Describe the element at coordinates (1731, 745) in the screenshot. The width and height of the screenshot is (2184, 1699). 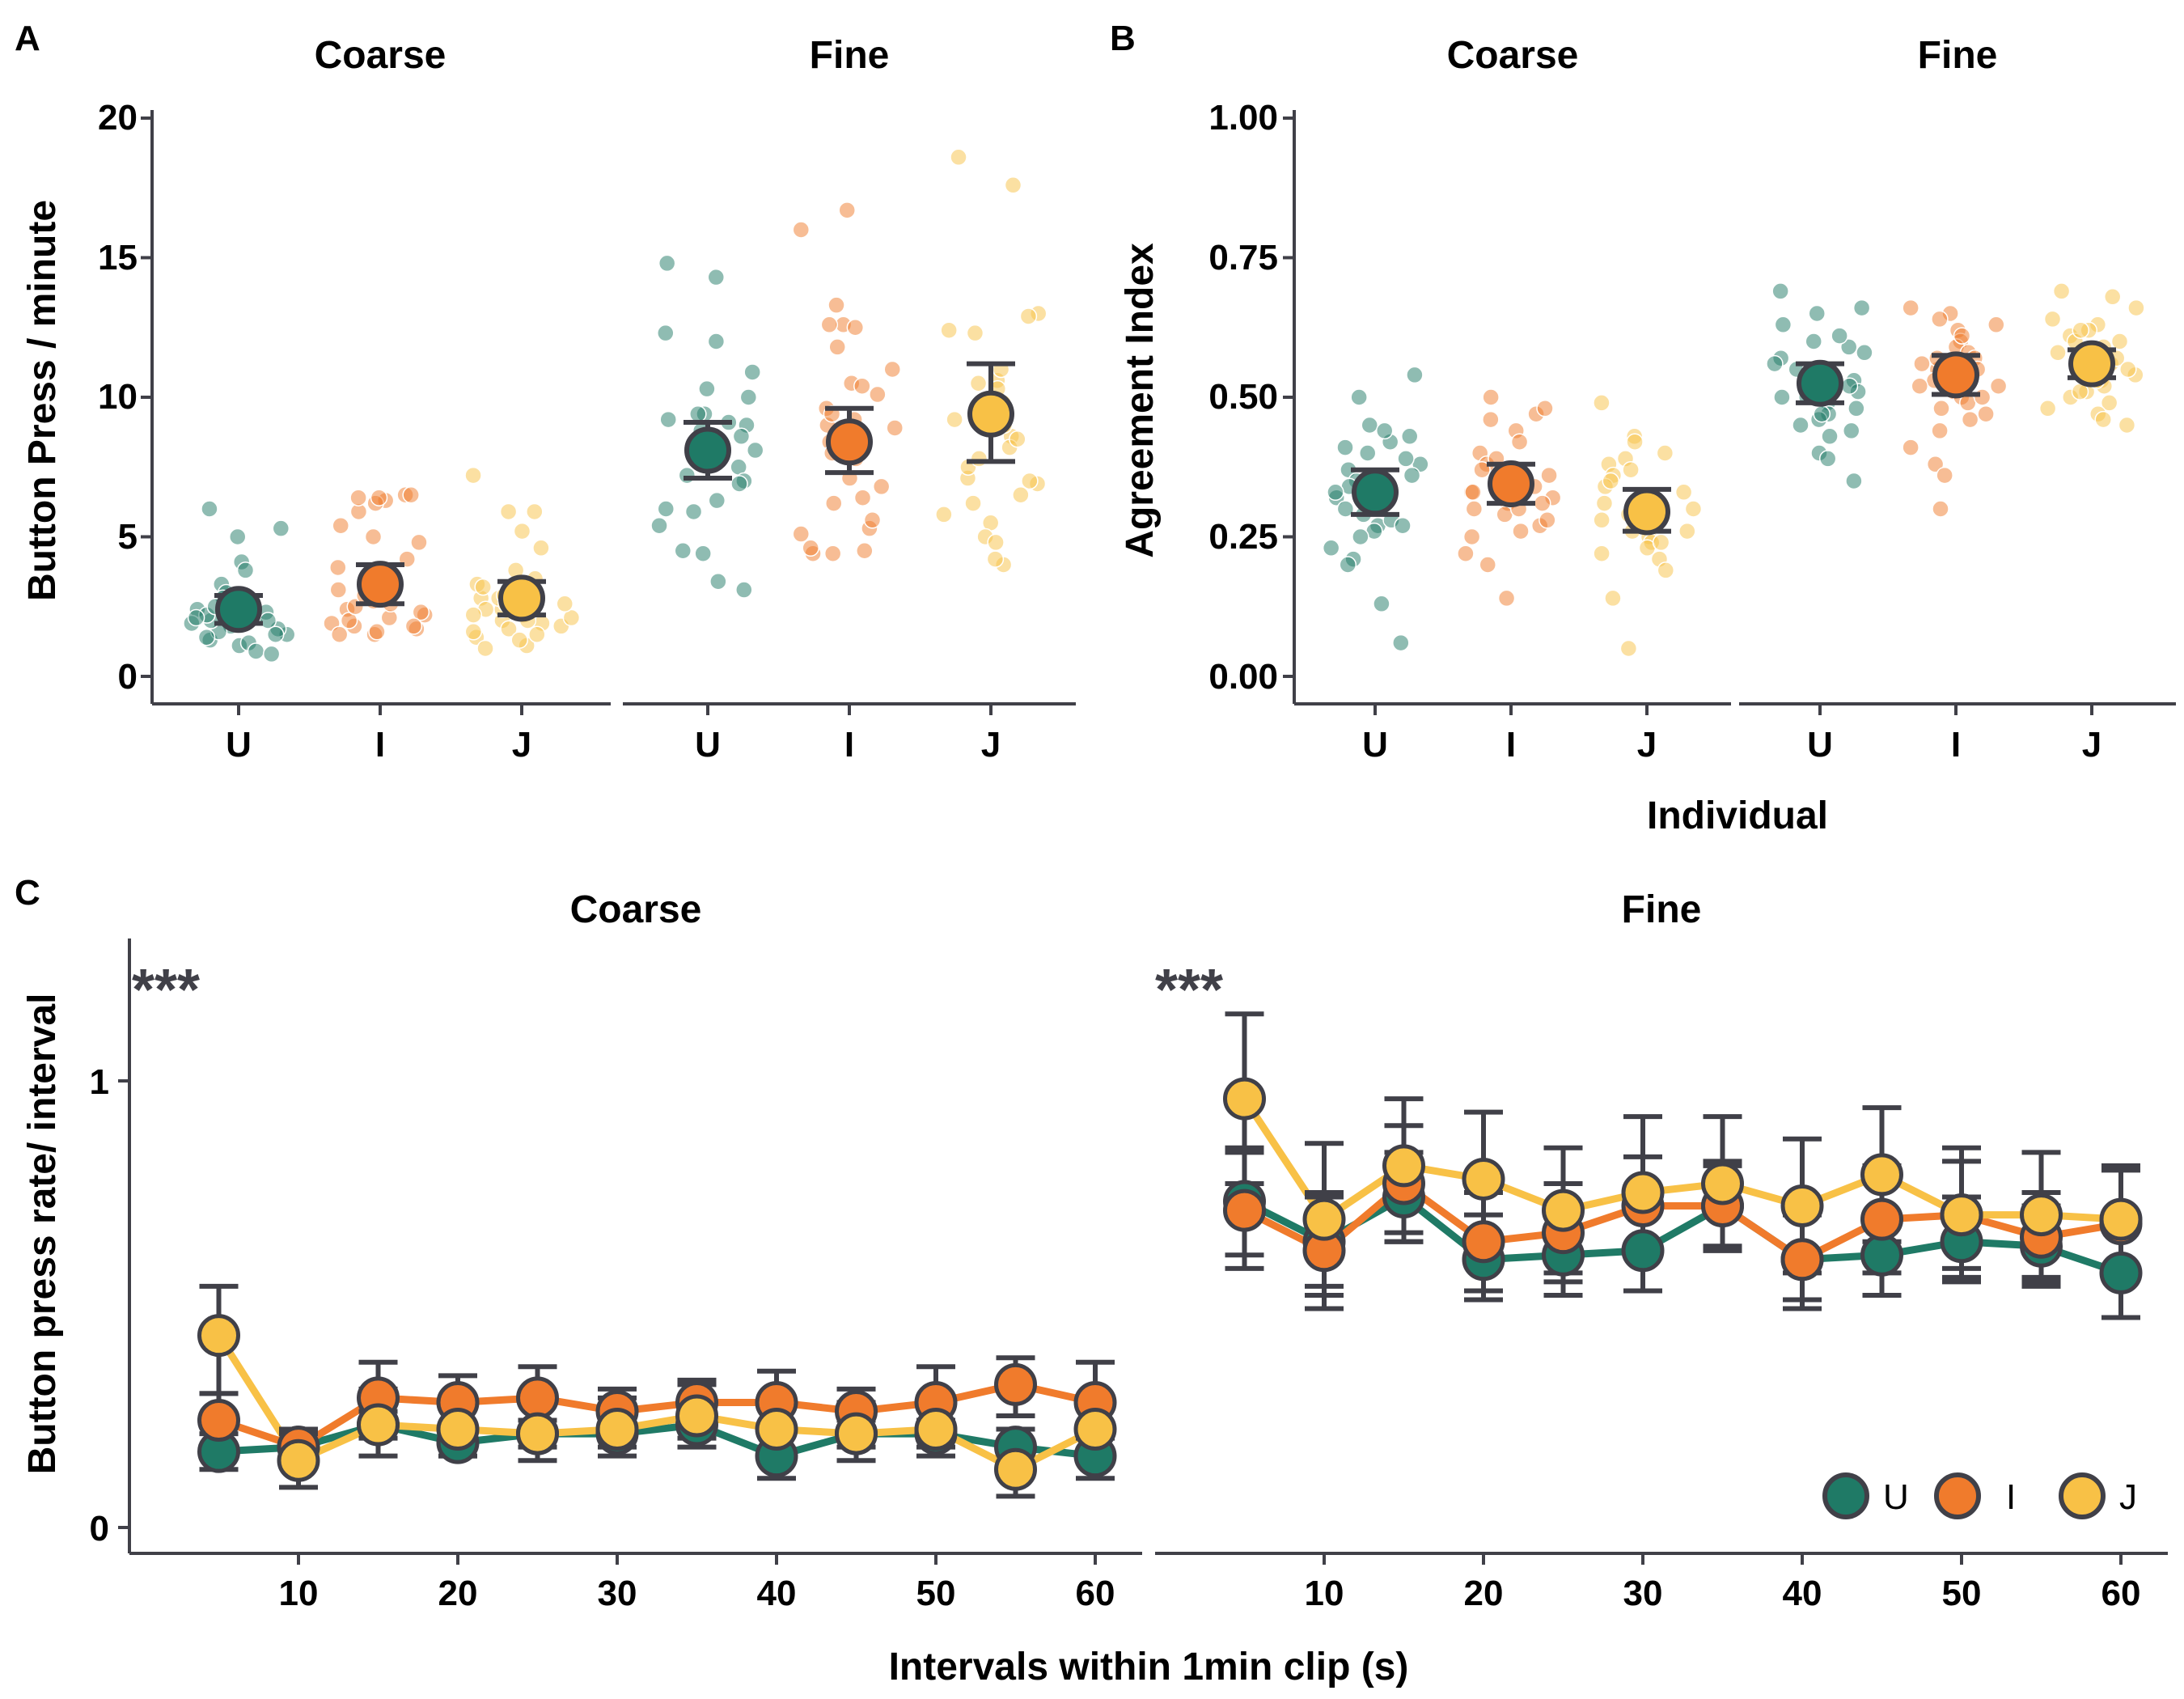
I see `panel-b-x-tick-labels: U I J U I J` at that location.